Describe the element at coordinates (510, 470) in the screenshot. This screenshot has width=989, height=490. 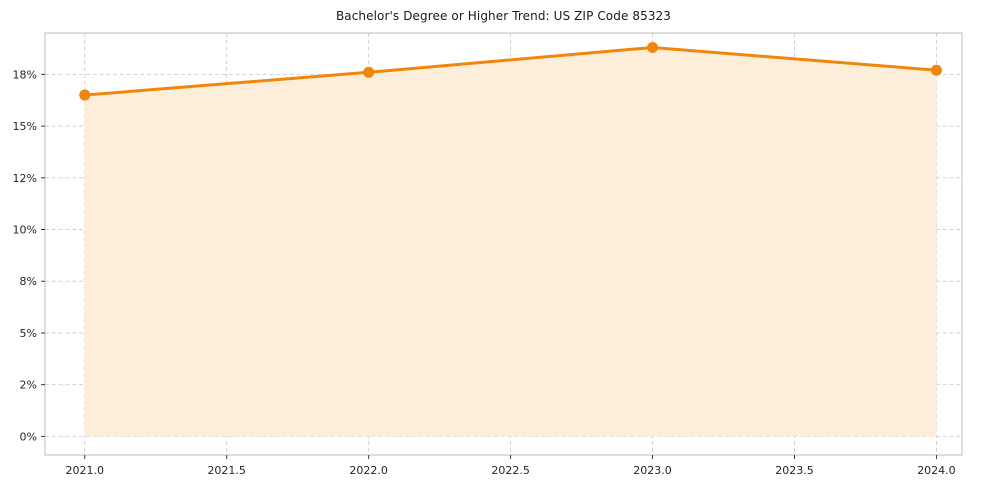
I see `x-tick-label: 2022.5` at that location.